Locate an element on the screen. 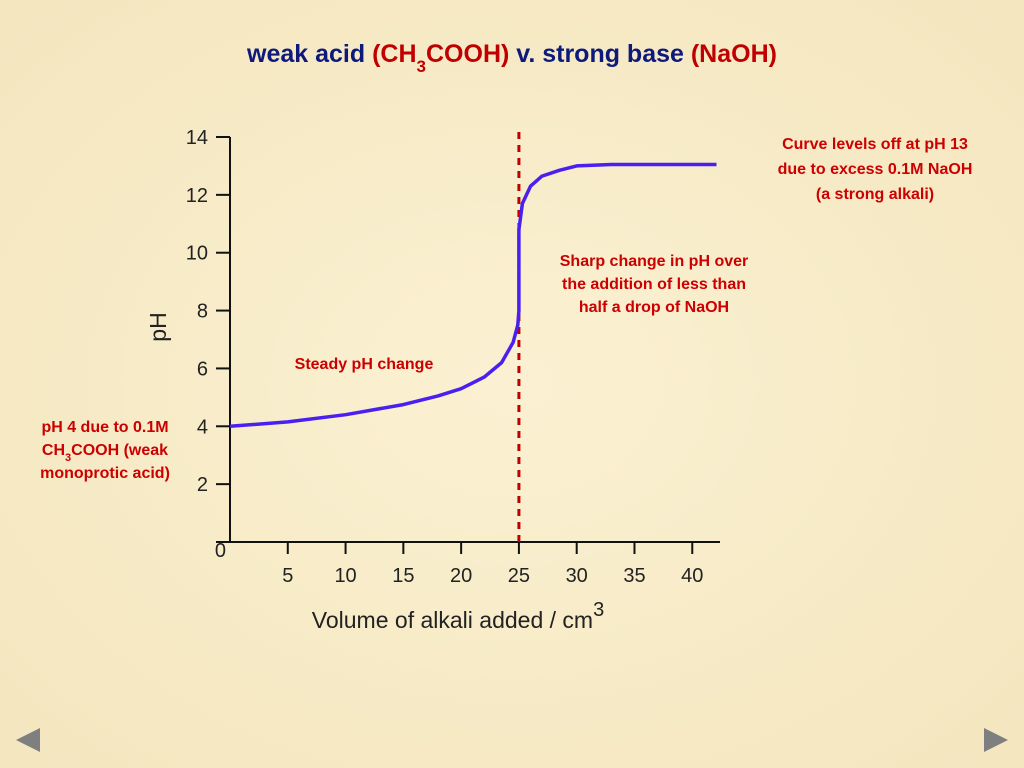 This screenshot has width=1024, height=768. annotation-part: half a drop of NaOH is located at coordinates (654, 307).